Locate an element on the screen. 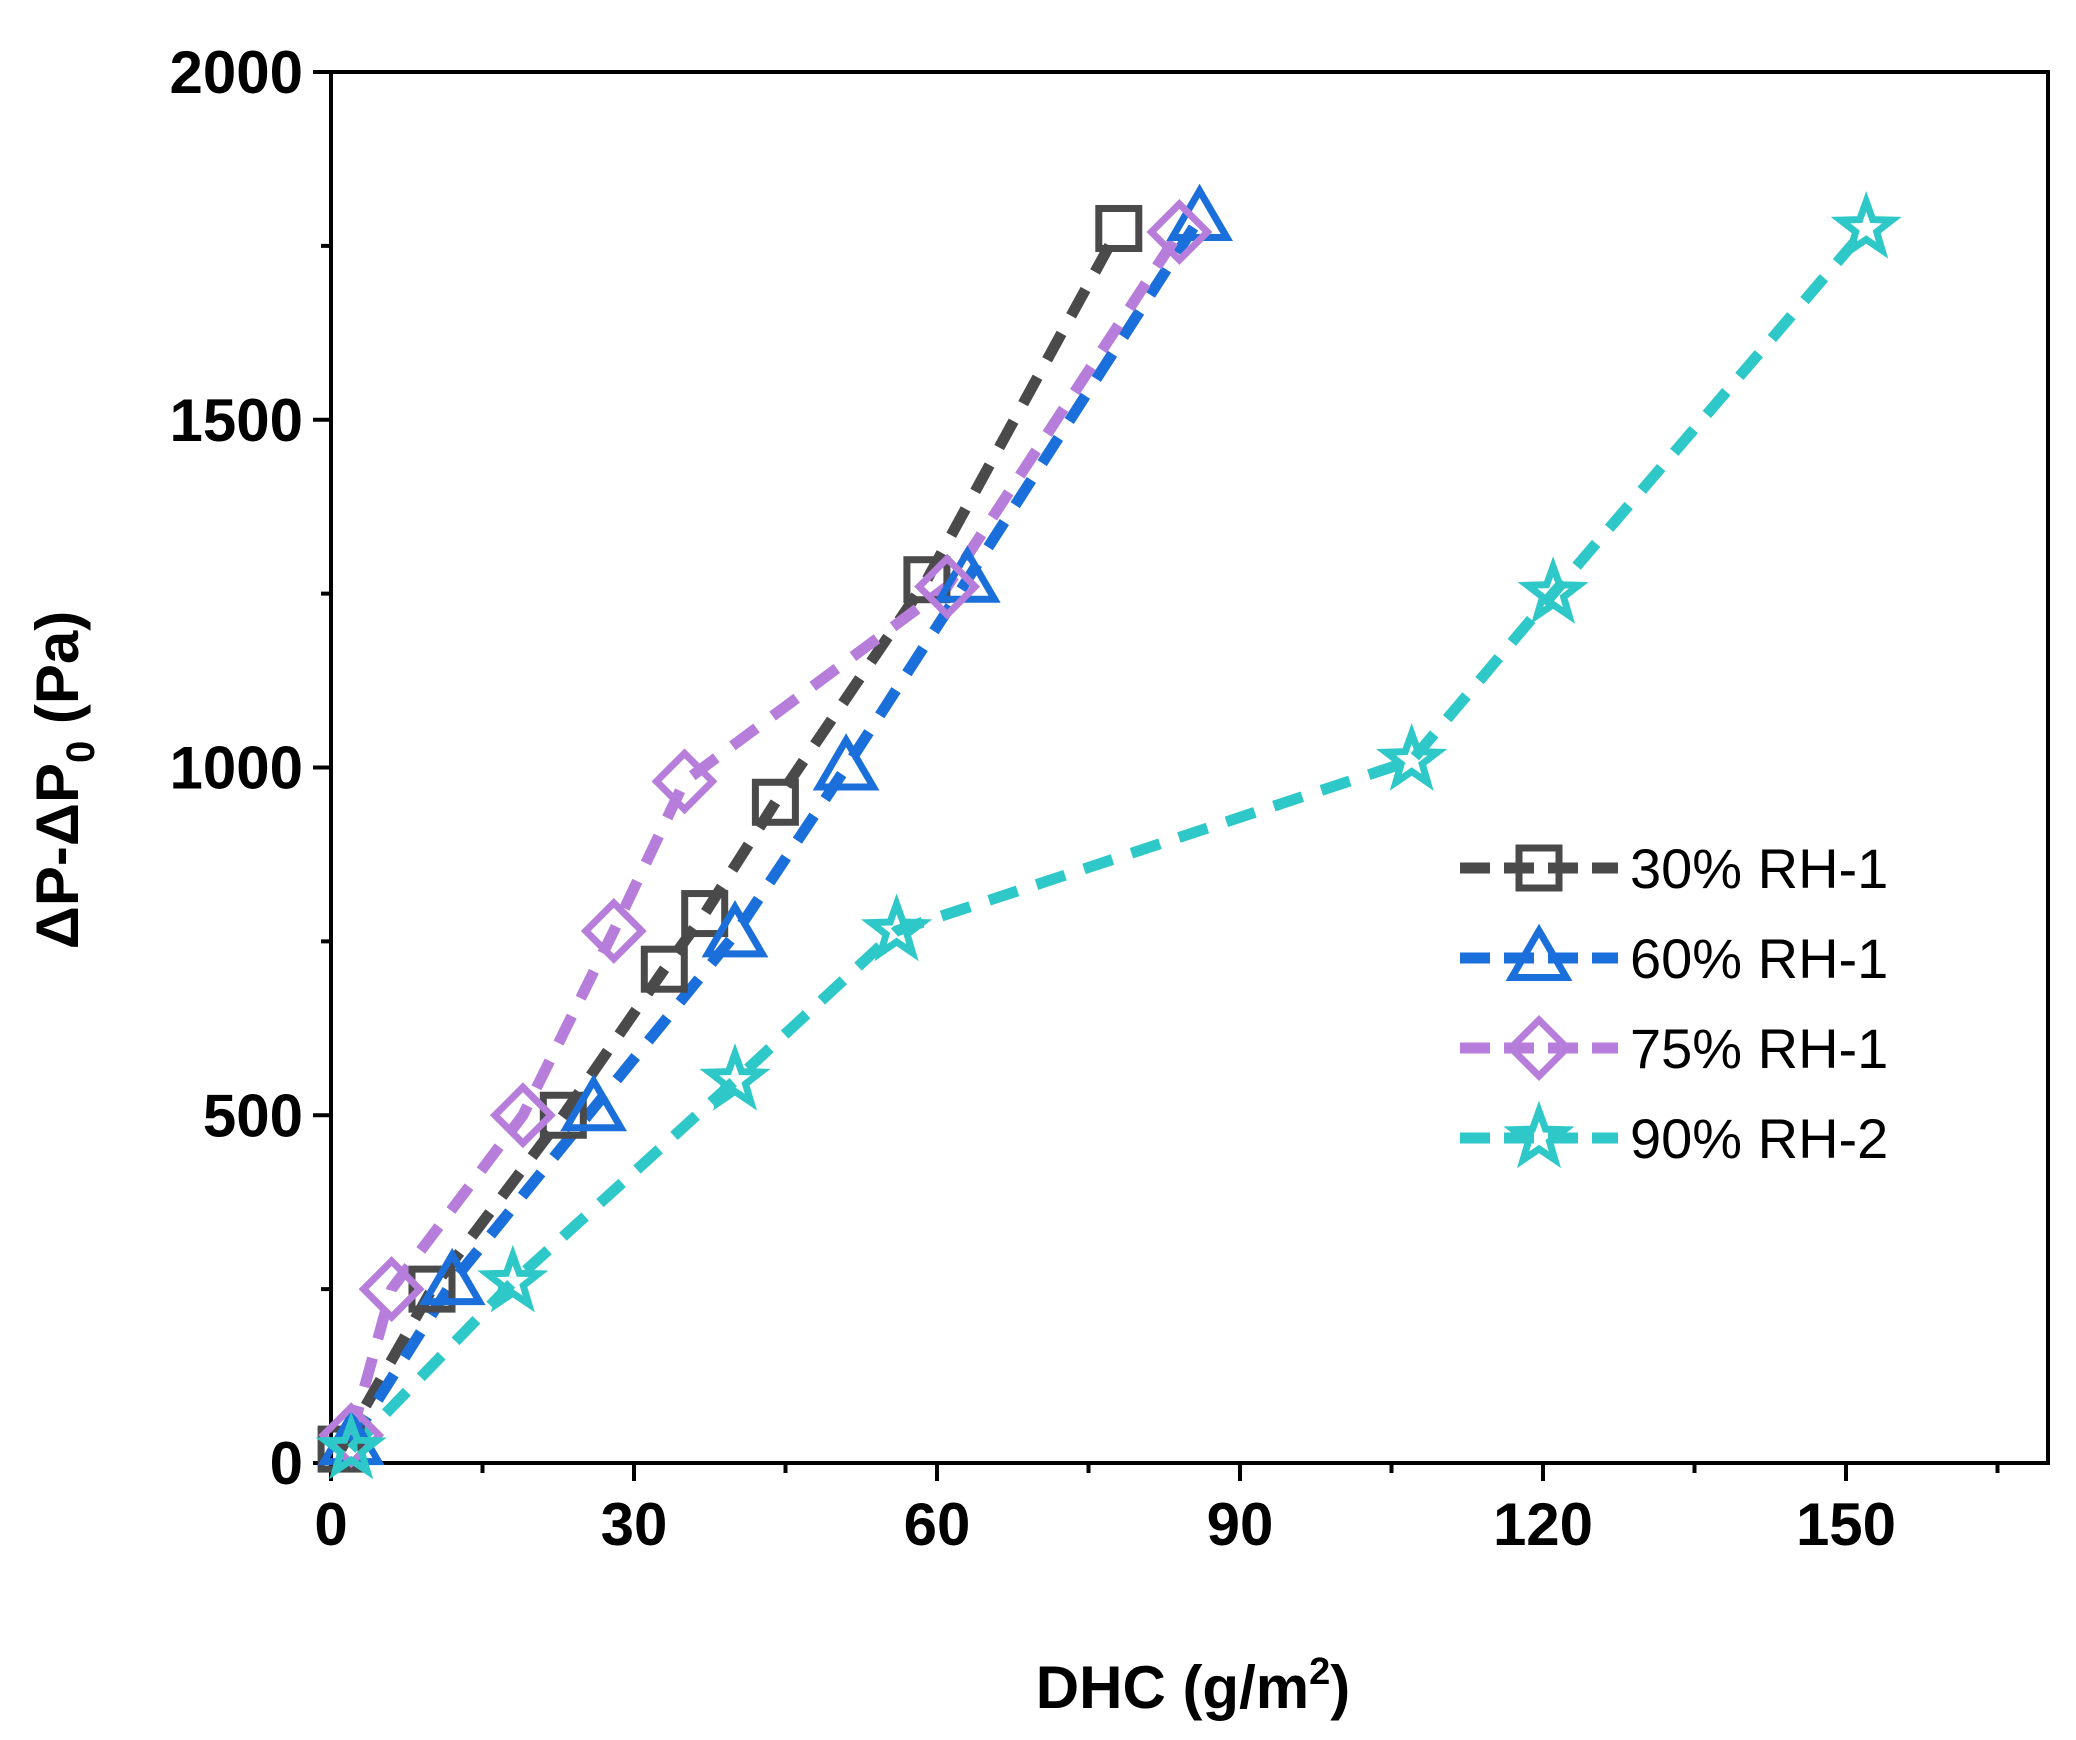 The image size is (2076, 1740). y-tick-label: 1000 is located at coordinates (236, 768).